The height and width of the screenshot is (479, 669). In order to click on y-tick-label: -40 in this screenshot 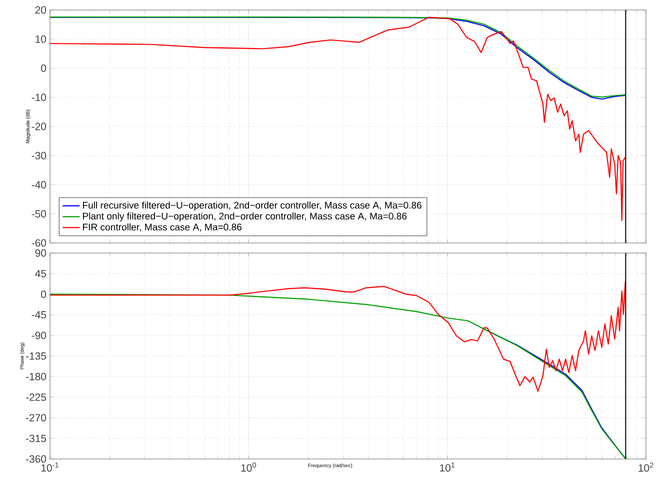, I will do `click(39, 184)`.